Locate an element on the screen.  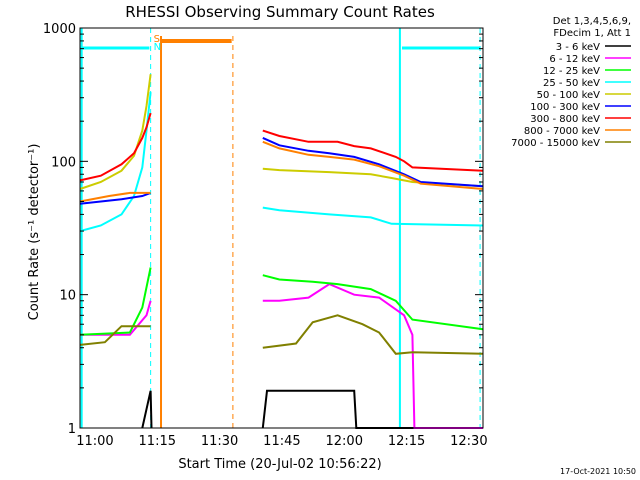
annotation-n: N is located at coordinates (157, 47).